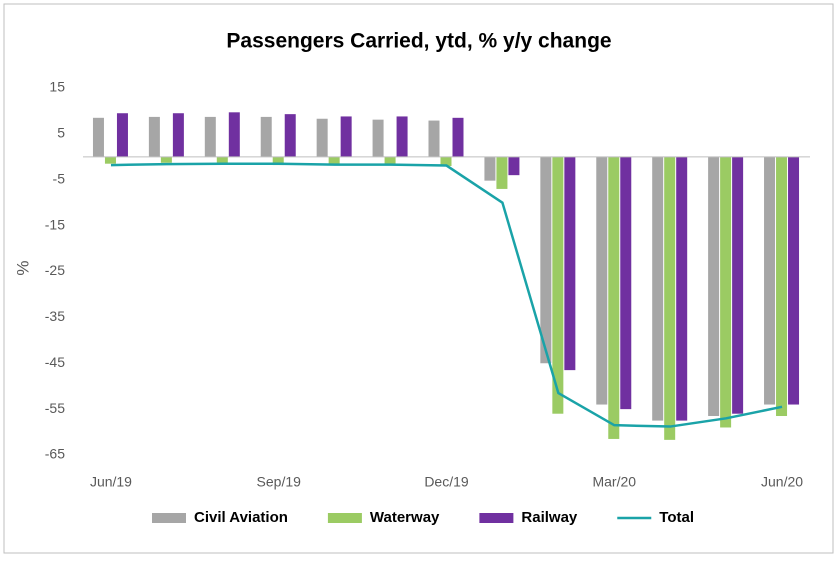 This screenshot has width=838, height=564. I want to click on y-tick-label: 5, so click(61, 133).